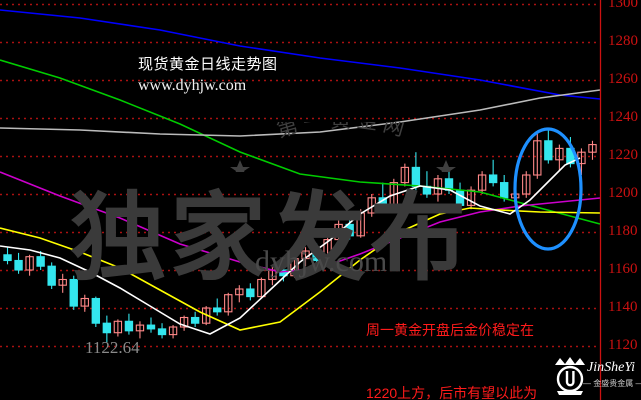 The height and width of the screenshot is (400, 641). I want to click on axis-tick-label: 1120, so click(623, 345).